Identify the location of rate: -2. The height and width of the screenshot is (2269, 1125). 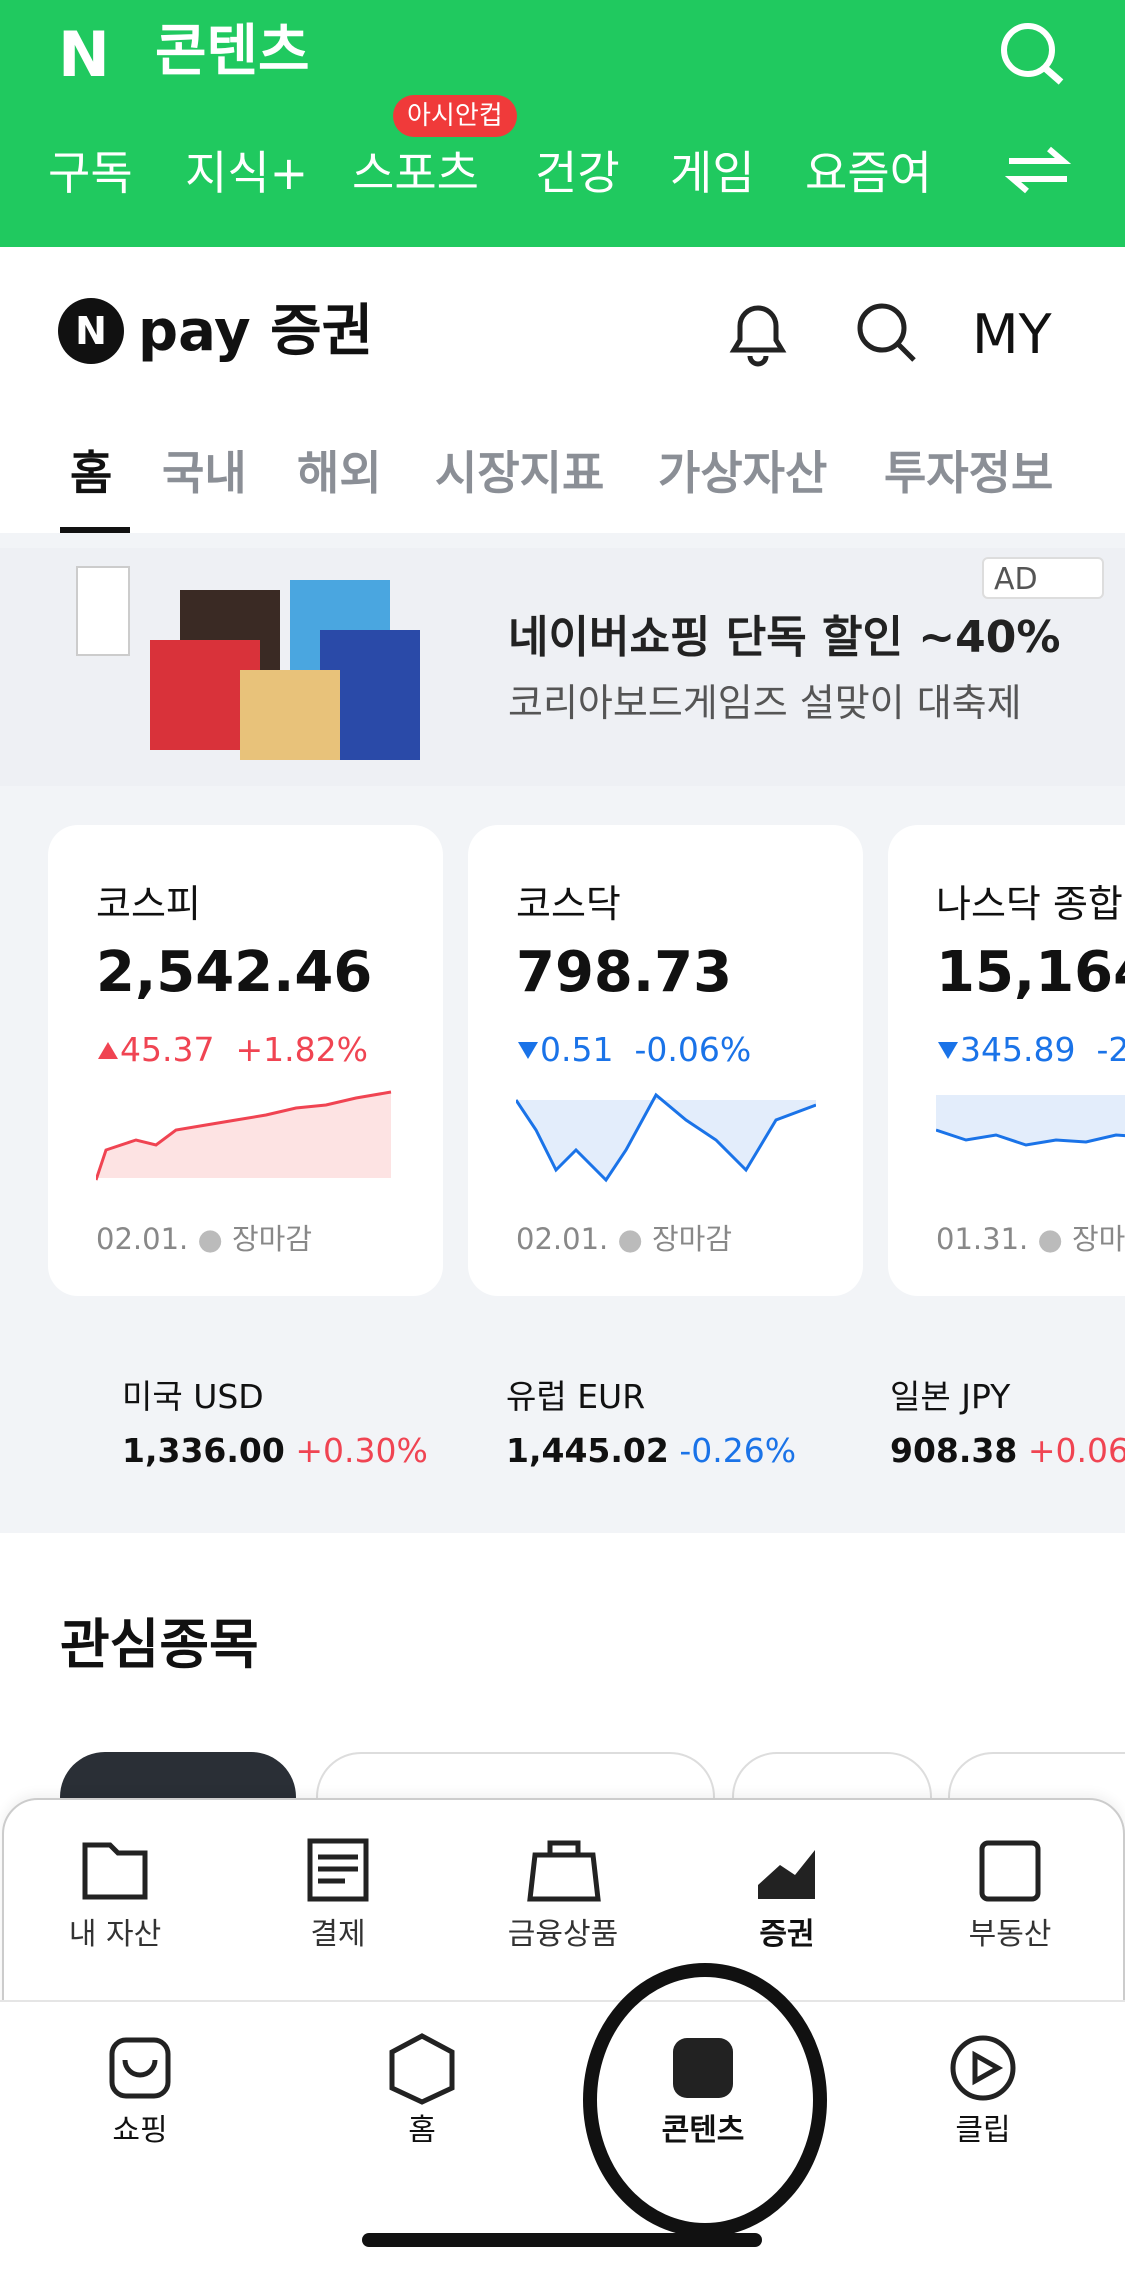
(1110, 1049).